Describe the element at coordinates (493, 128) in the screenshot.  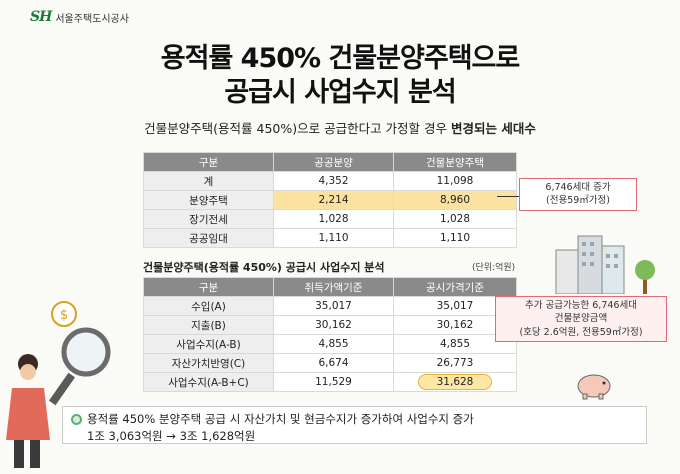
I see `subtitle-bold: 변경되는 세대수` at that location.